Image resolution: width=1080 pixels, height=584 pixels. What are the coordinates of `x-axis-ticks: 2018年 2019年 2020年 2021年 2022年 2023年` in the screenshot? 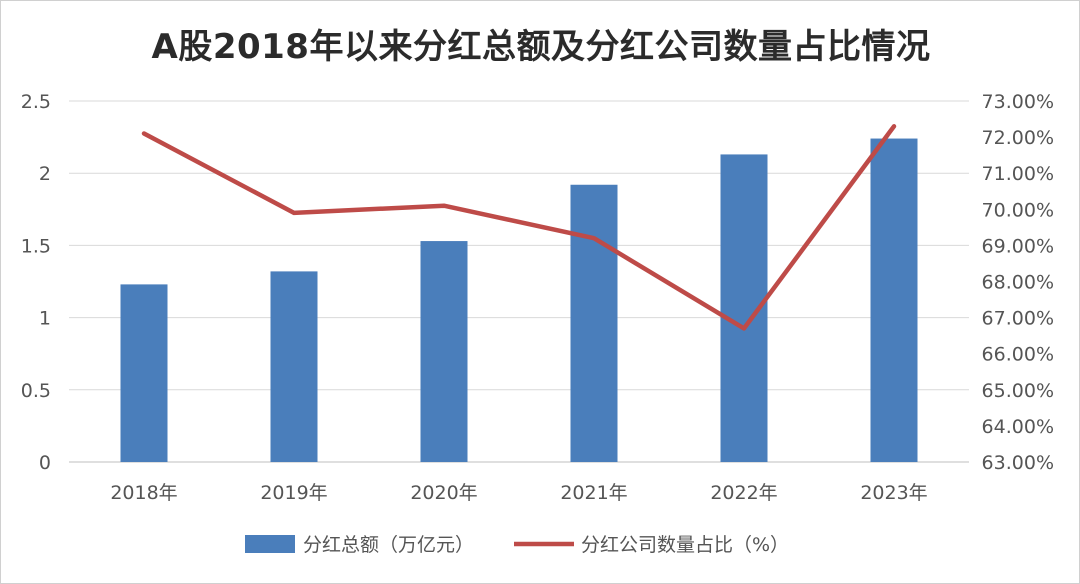 It's located at (518, 493).